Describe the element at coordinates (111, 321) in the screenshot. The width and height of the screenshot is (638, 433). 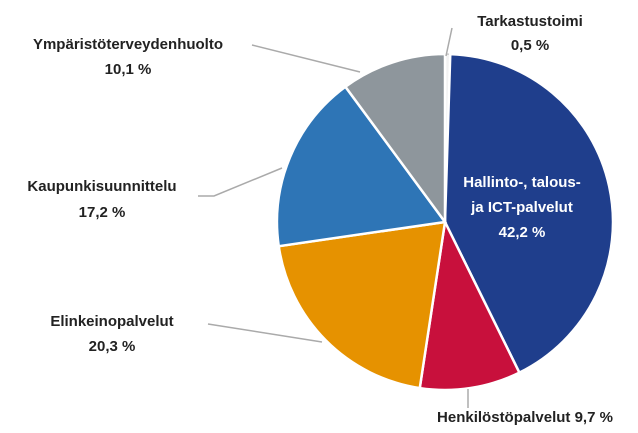
I see `category-label: Elinkeinopalvelut` at that location.